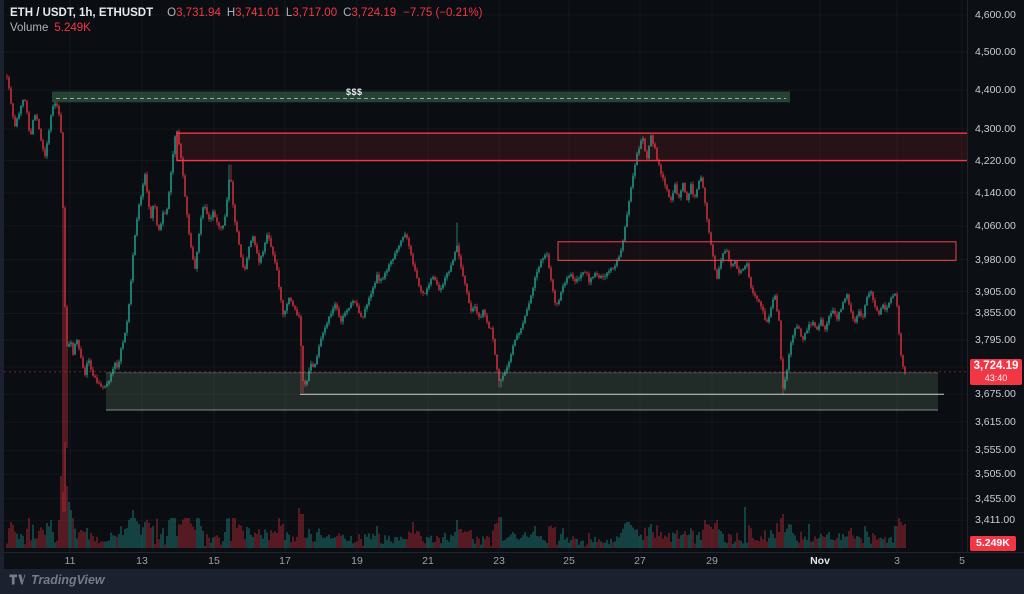 The width and height of the screenshot is (1024, 594). I want to click on price-tick-label: 4,400.00, so click(995, 89).